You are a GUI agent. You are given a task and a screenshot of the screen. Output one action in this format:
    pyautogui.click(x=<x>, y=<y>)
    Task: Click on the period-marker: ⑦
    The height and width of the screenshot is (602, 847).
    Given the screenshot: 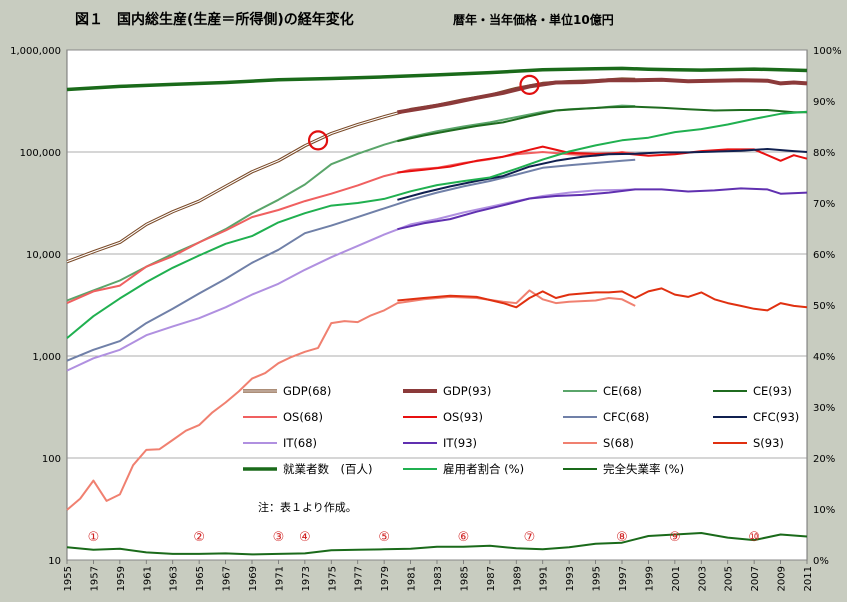 What is the action you would take?
    pyautogui.click(x=530, y=537)
    